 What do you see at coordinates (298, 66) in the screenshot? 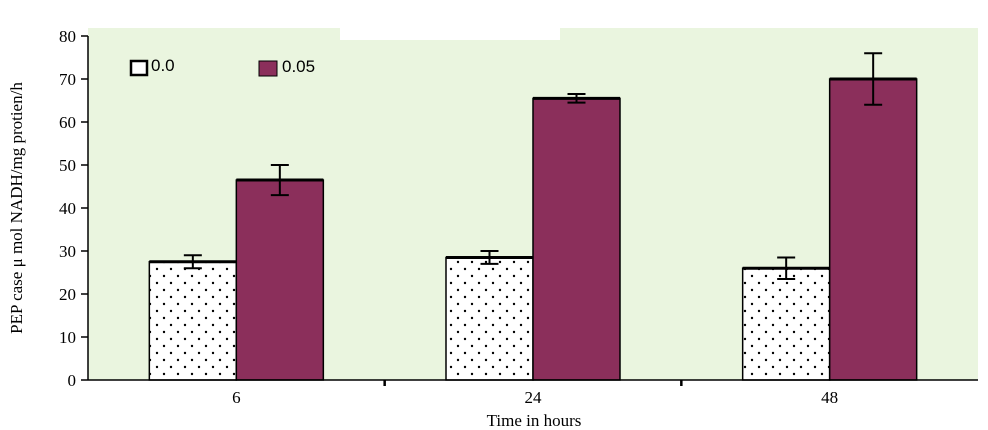
I see `legend-label-0-05: 0.05` at bounding box center [298, 66].